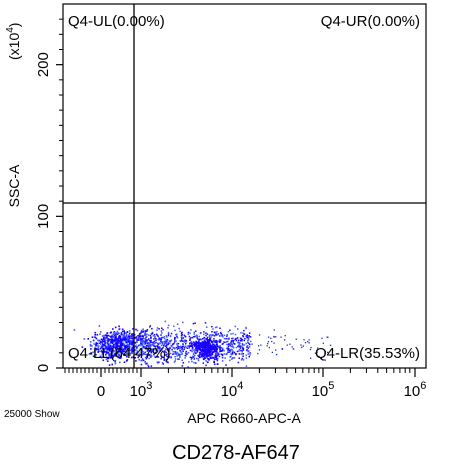 This screenshot has height=473, width=451. I want to click on y-multiplier-label: (x104), so click(13, 41).